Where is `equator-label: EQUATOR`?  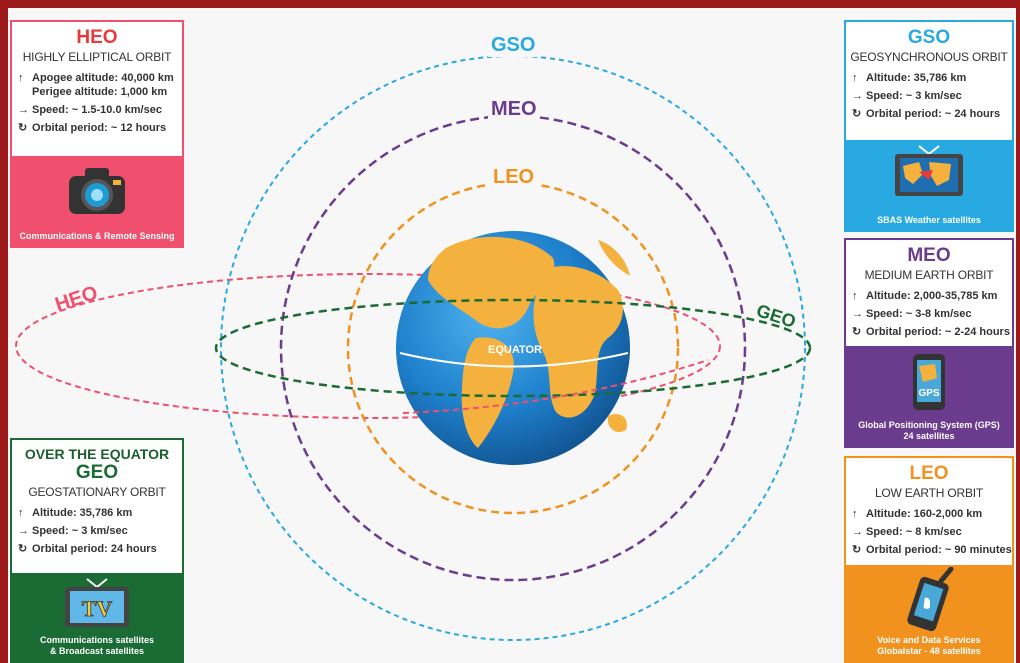
equator-label: EQUATOR is located at coordinates (515, 350).